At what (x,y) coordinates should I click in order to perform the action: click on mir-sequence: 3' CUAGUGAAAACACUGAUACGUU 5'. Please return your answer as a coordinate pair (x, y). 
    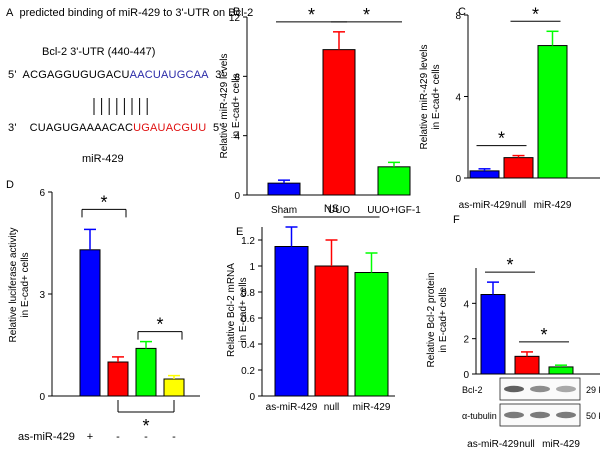
    Looking at the image, I should click on (115, 128).